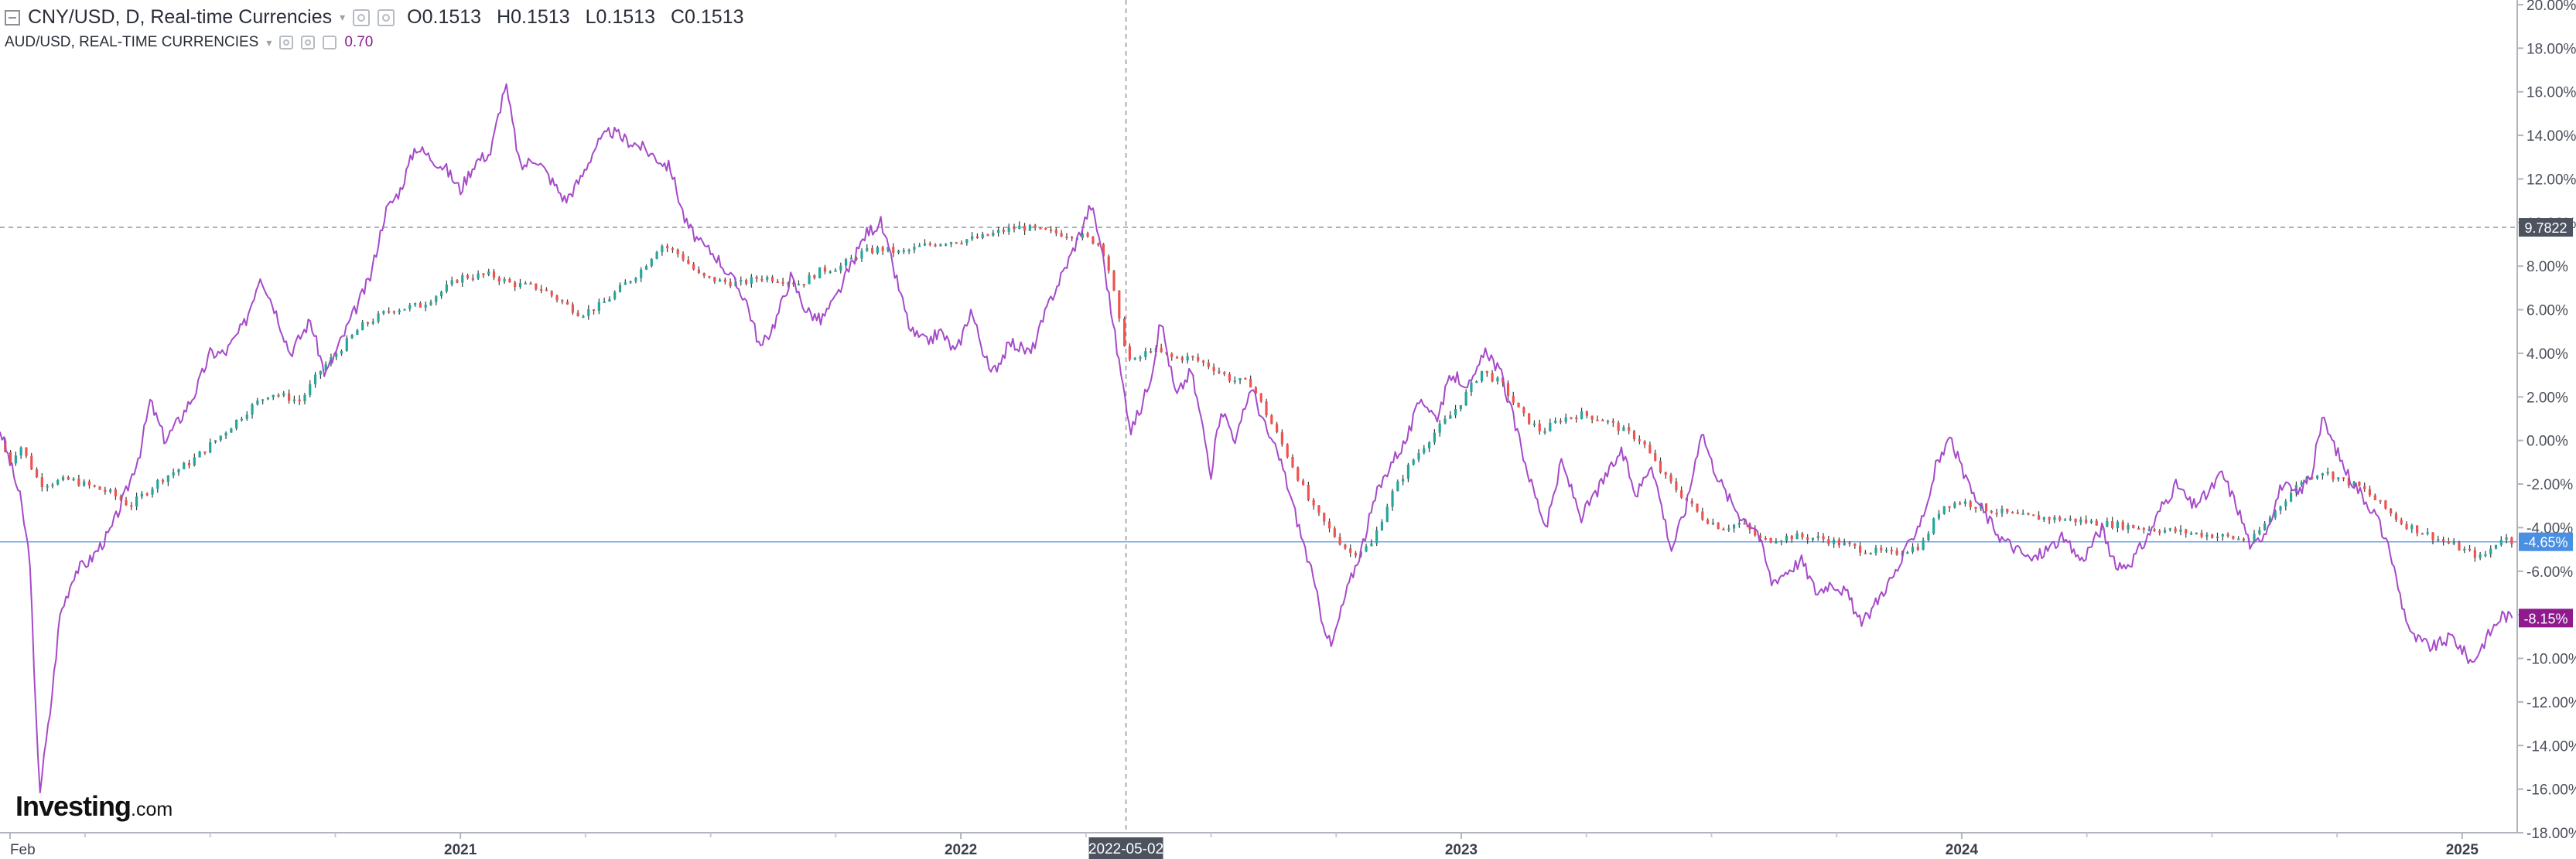 The image size is (2576, 859). I want to click on low-value: L0.1513, so click(620, 17).